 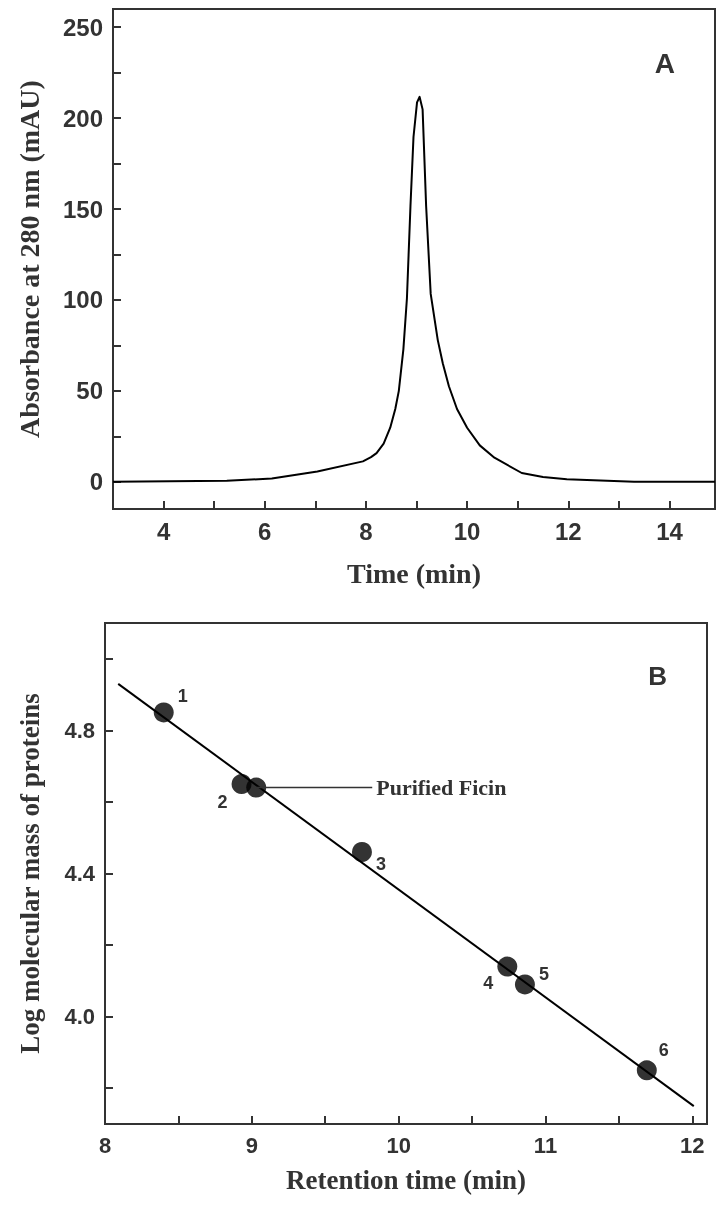 I want to click on annotation: 2, so click(x=222, y=802).